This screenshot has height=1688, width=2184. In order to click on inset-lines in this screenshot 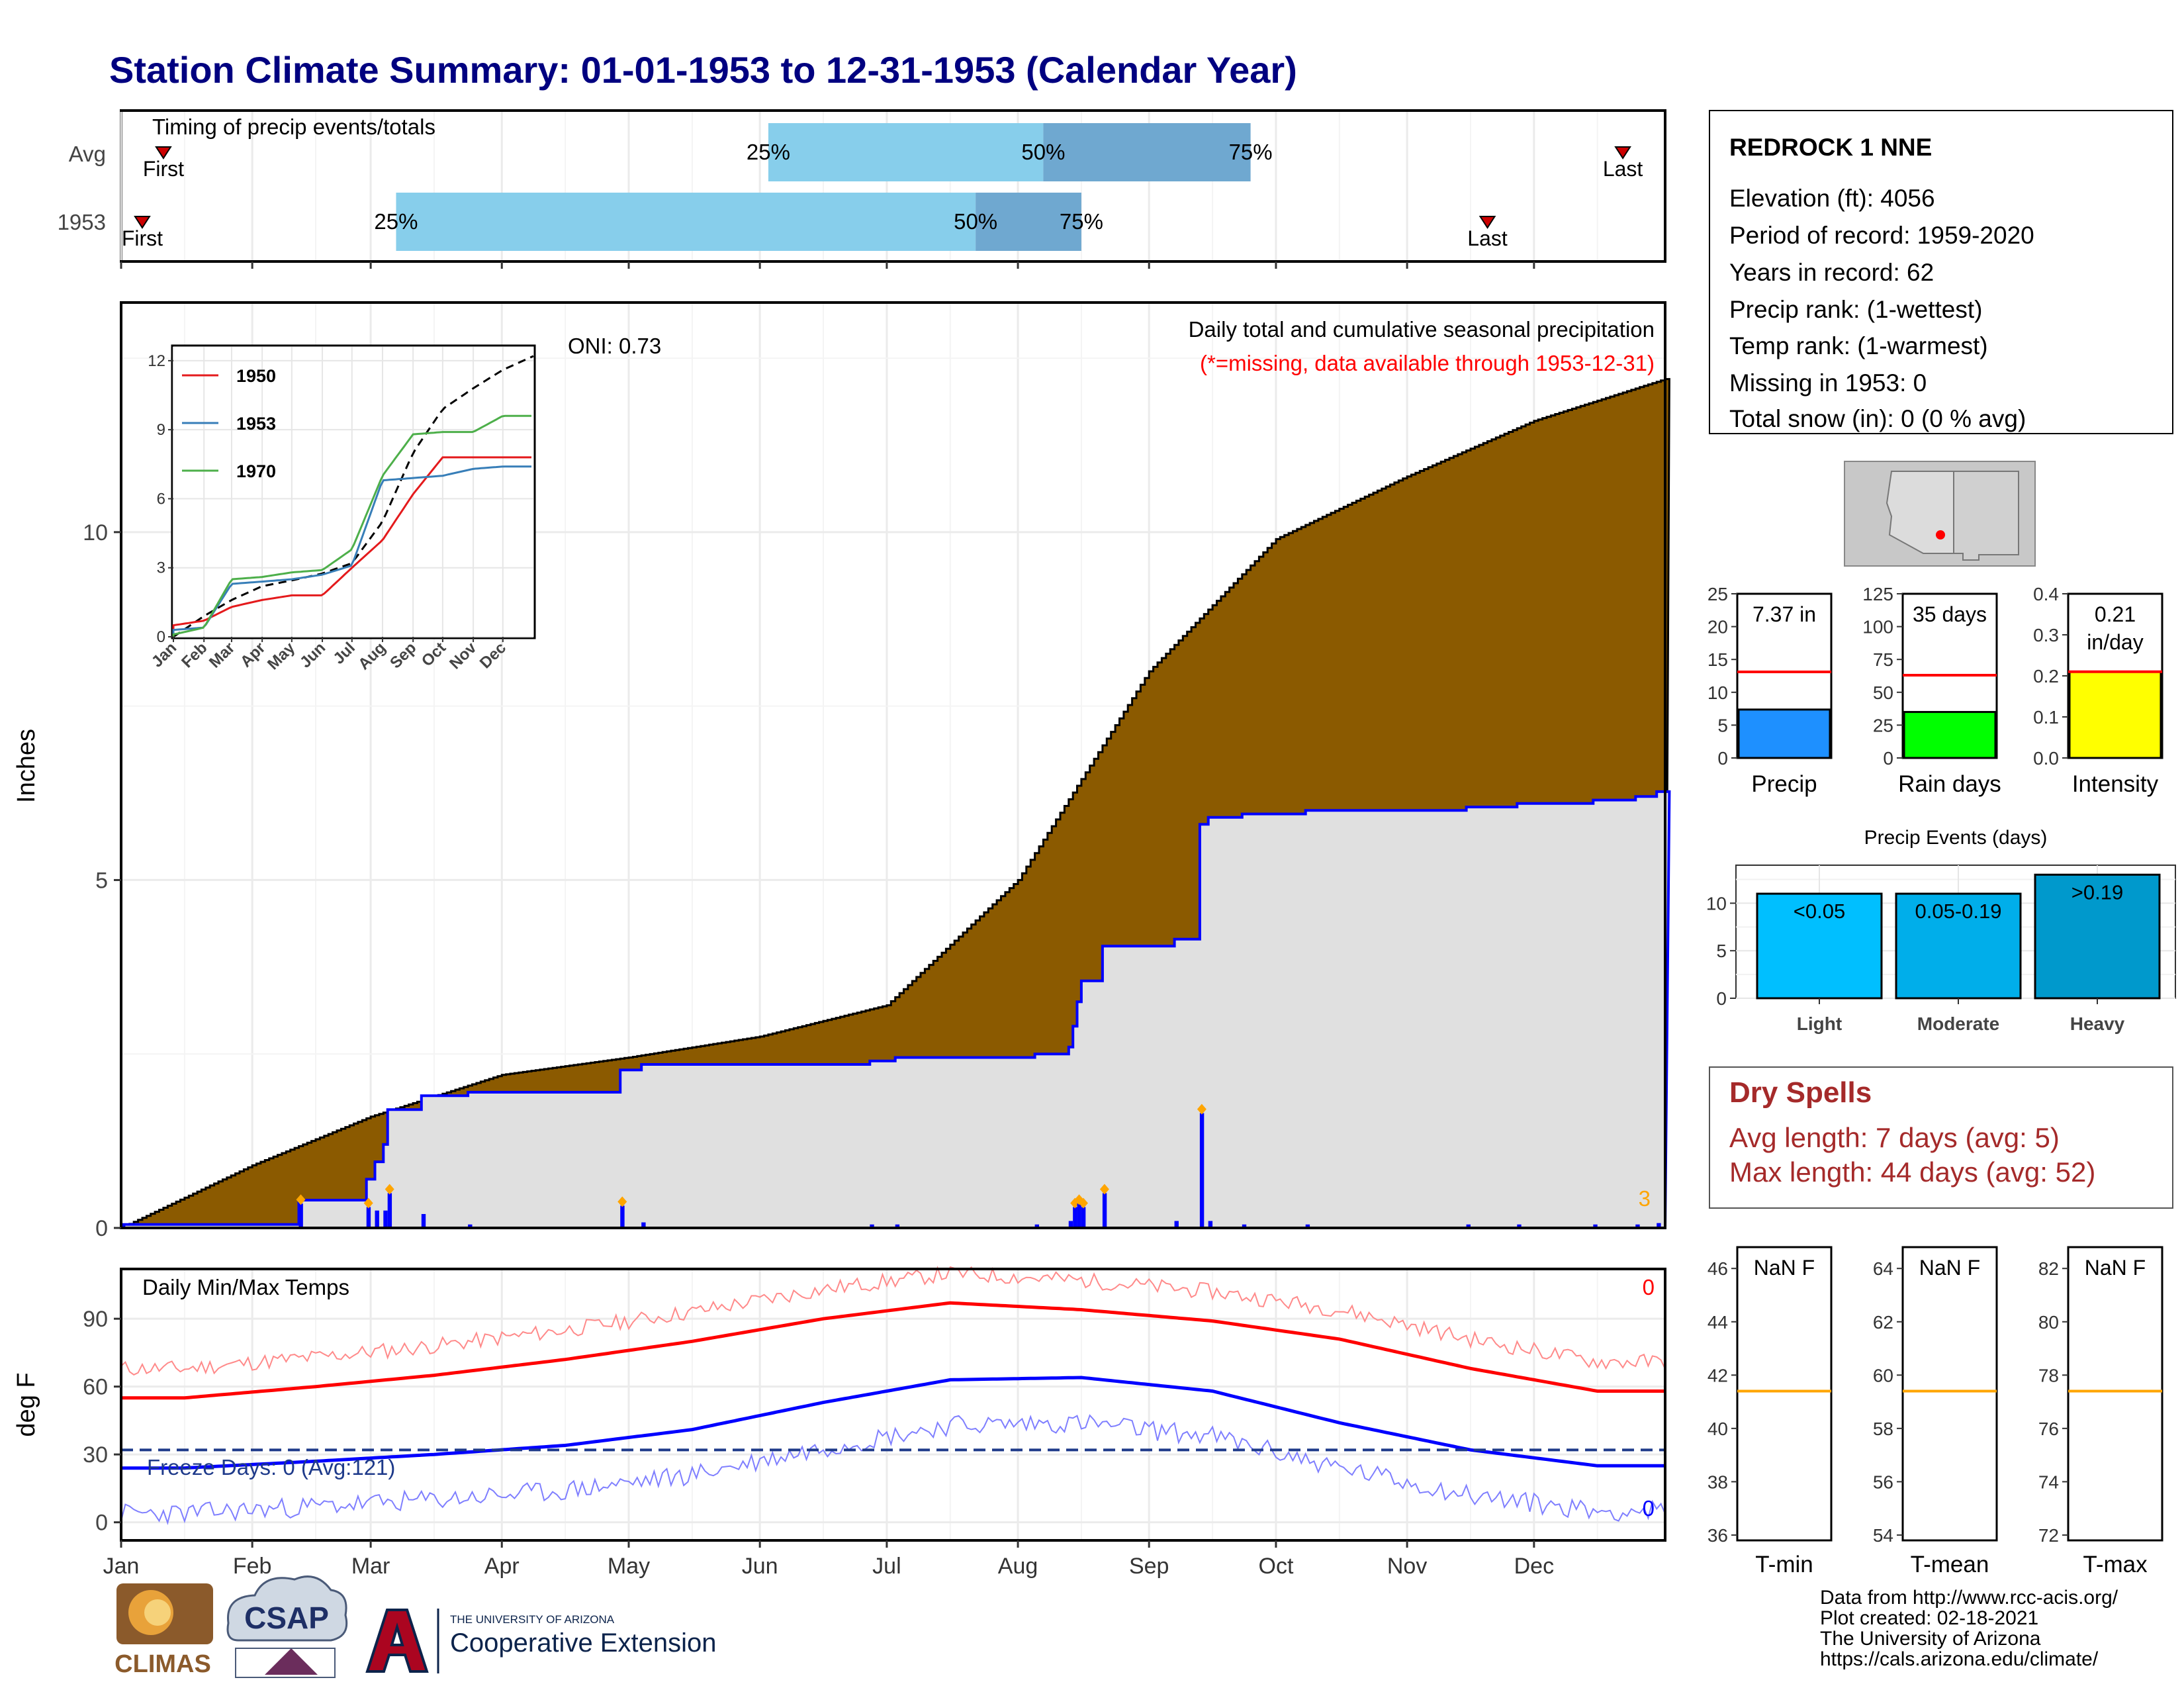, I will do `click(353, 496)`.